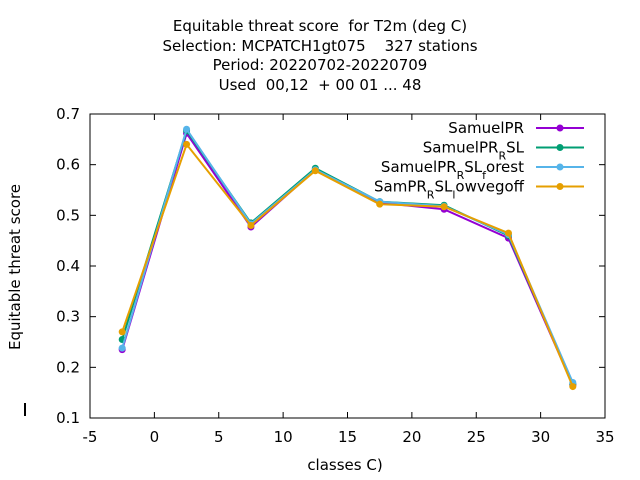 The image size is (640, 480). What do you see at coordinates (320, 85) in the screenshot?
I see `chart-title-line-4: Used 00,12 + 00 01 ... 48` at bounding box center [320, 85].